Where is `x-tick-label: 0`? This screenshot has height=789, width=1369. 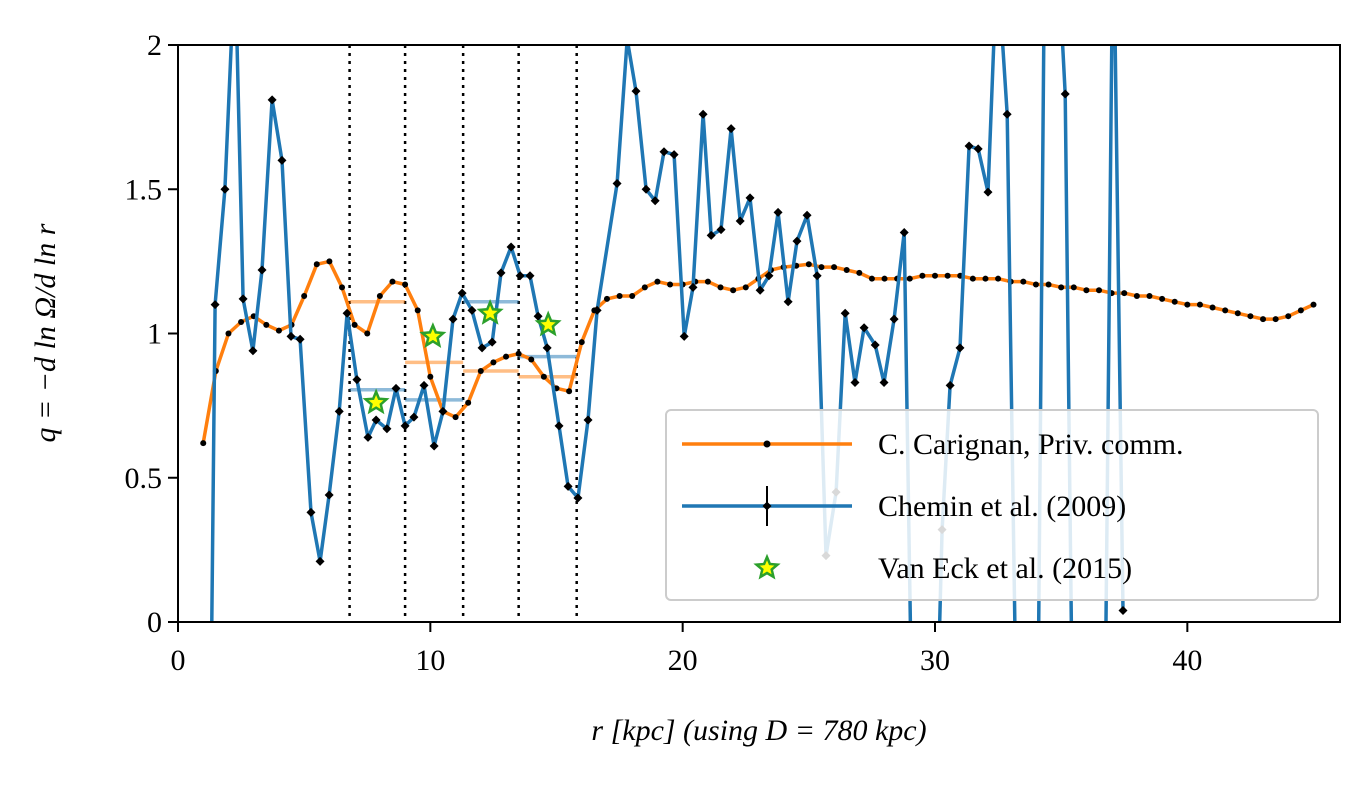 x-tick-label: 0 is located at coordinates (178, 660).